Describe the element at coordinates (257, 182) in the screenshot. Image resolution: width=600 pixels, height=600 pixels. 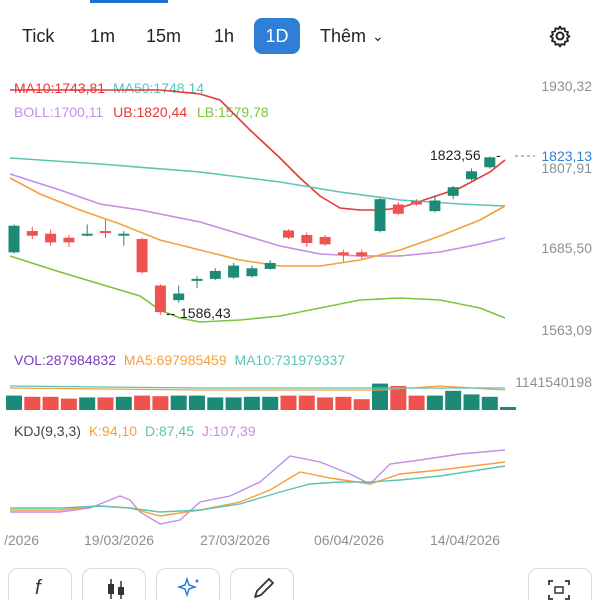
I see `ma50-line` at that location.